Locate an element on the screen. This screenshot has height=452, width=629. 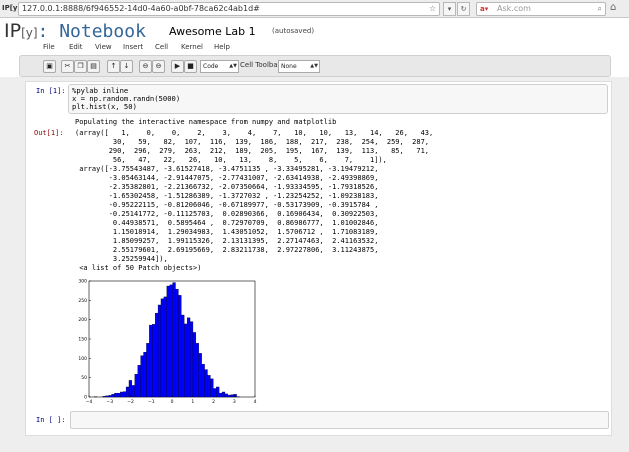
insert-below-icon: ⊖ is located at coordinates (158, 66).